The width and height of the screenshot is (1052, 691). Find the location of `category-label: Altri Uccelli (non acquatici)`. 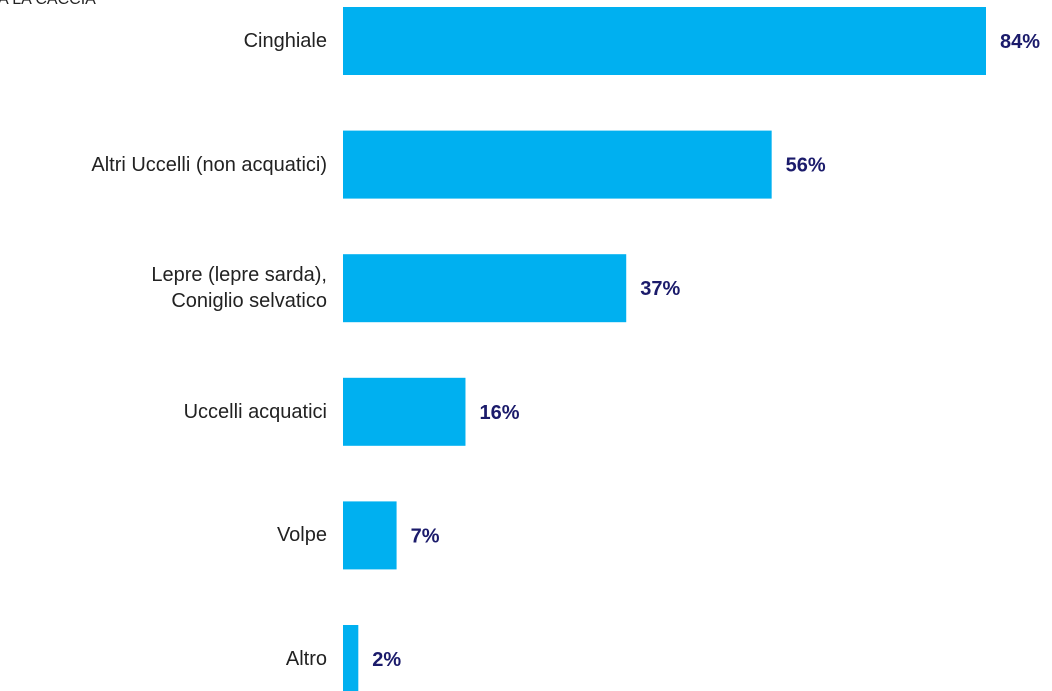

category-label: Altri Uccelli (non acquatici) is located at coordinates (209, 164).